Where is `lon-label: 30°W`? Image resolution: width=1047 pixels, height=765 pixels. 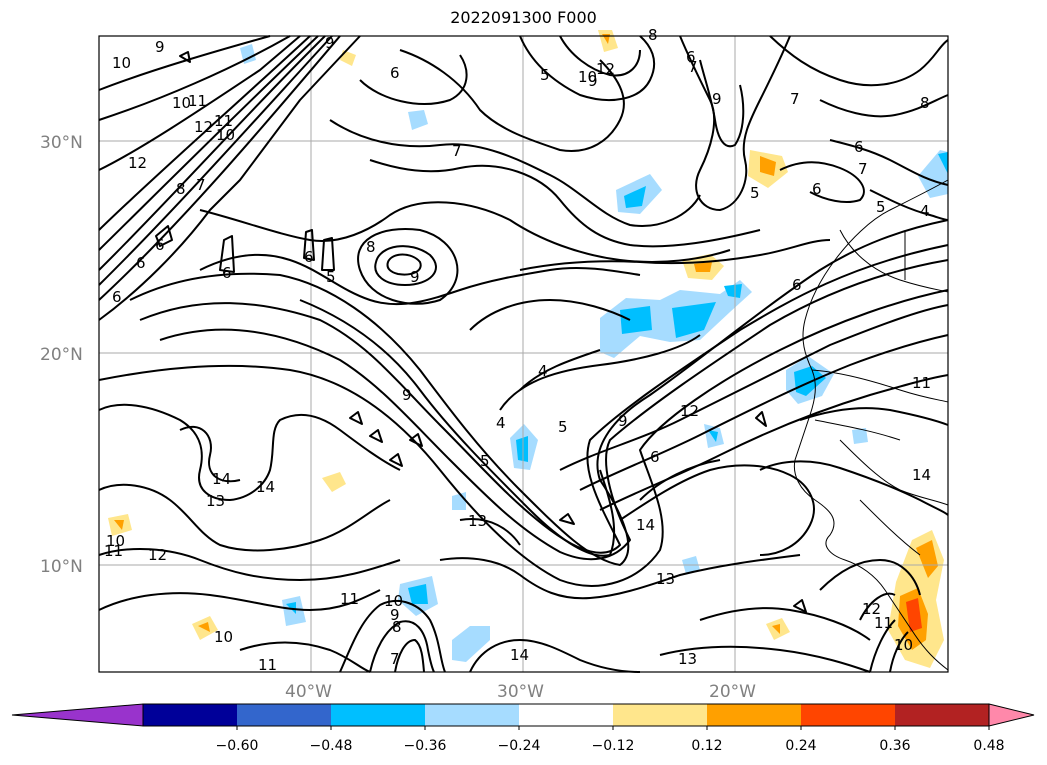 lon-label: 30°W is located at coordinates (520, 692).